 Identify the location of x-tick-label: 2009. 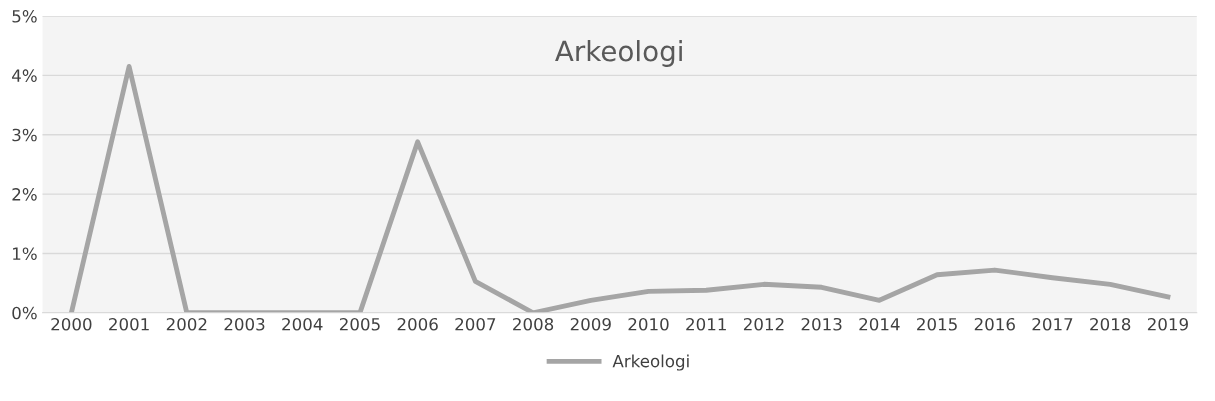
(590, 324).